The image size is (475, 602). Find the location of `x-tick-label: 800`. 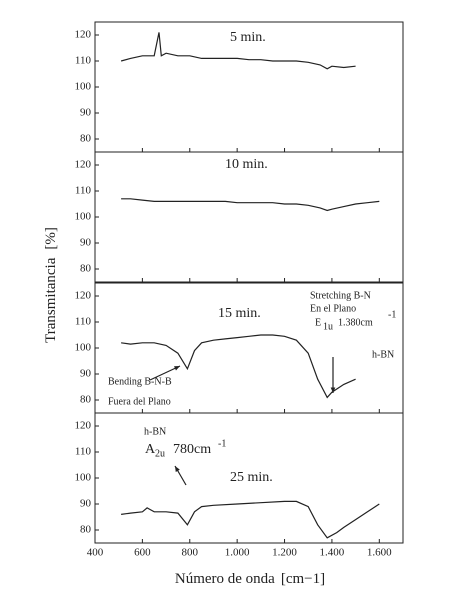

x-tick-label: 800 is located at coordinates (190, 553).